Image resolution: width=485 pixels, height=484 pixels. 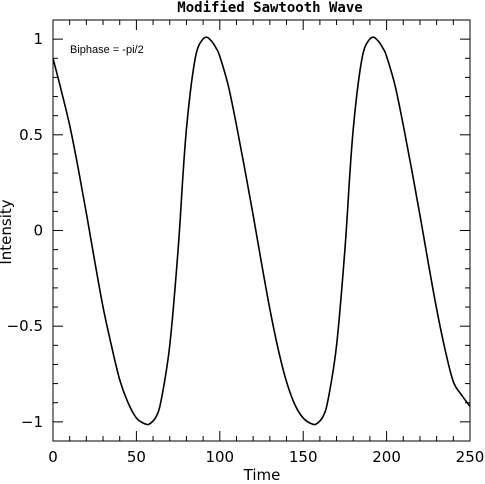 What do you see at coordinates (470, 457) in the screenshot?
I see `x-tick-label: 250` at bounding box center [470, 457].